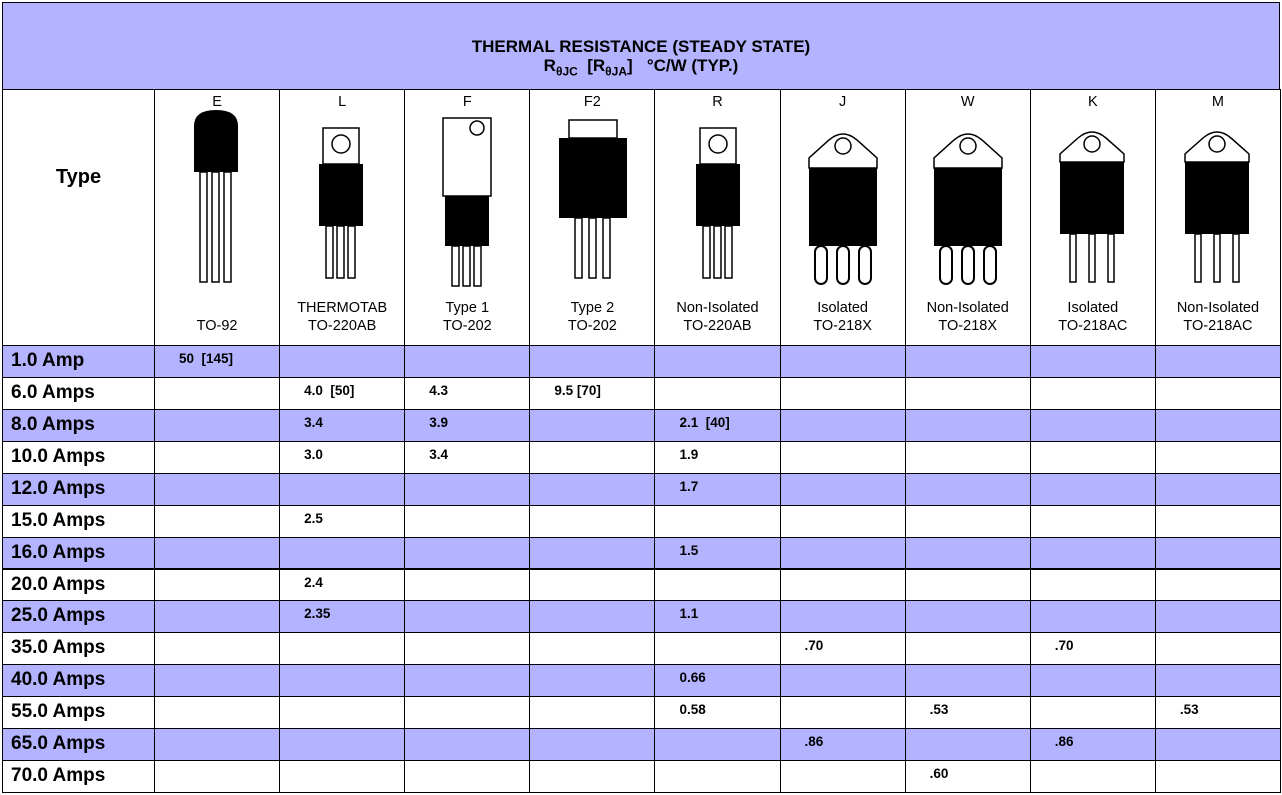 The image size is (1282, 795). Describe the element at coordinates (566, 71) in the screenshot. I see `subtitle-part: θJC` at that location.